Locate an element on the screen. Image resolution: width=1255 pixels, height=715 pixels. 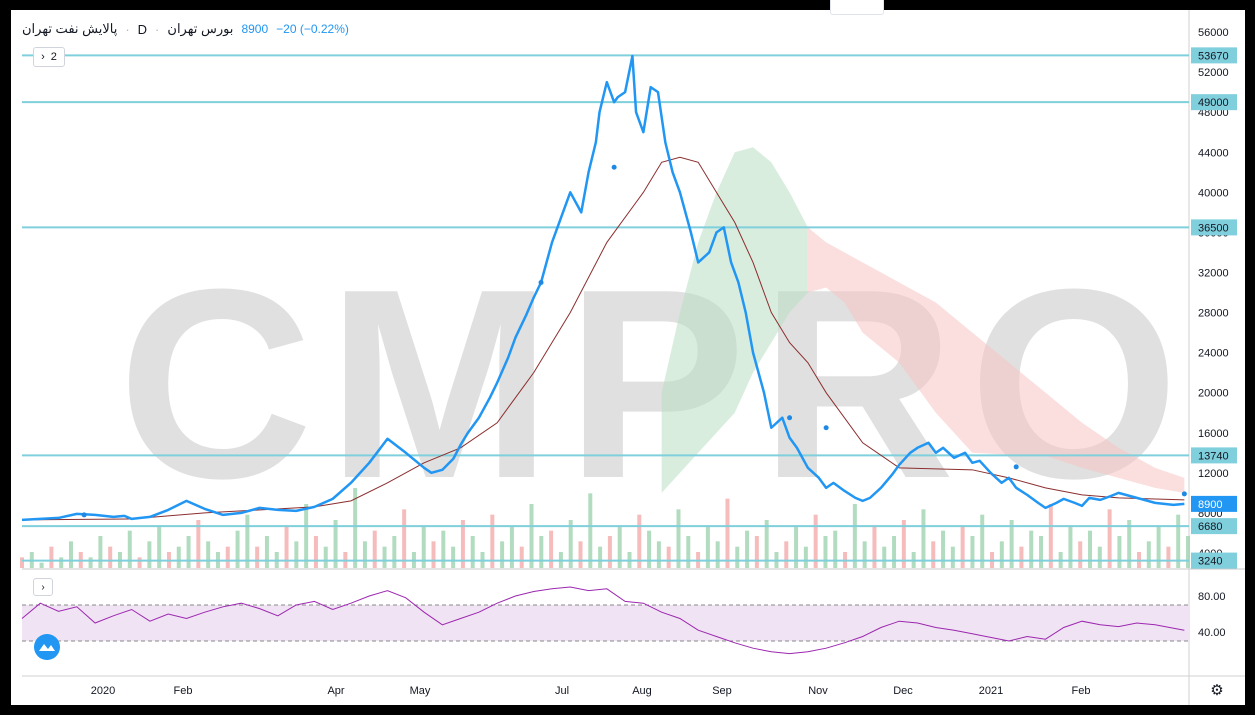
level-price-tag-label: 49000 is located at coordinates (1213, 103).